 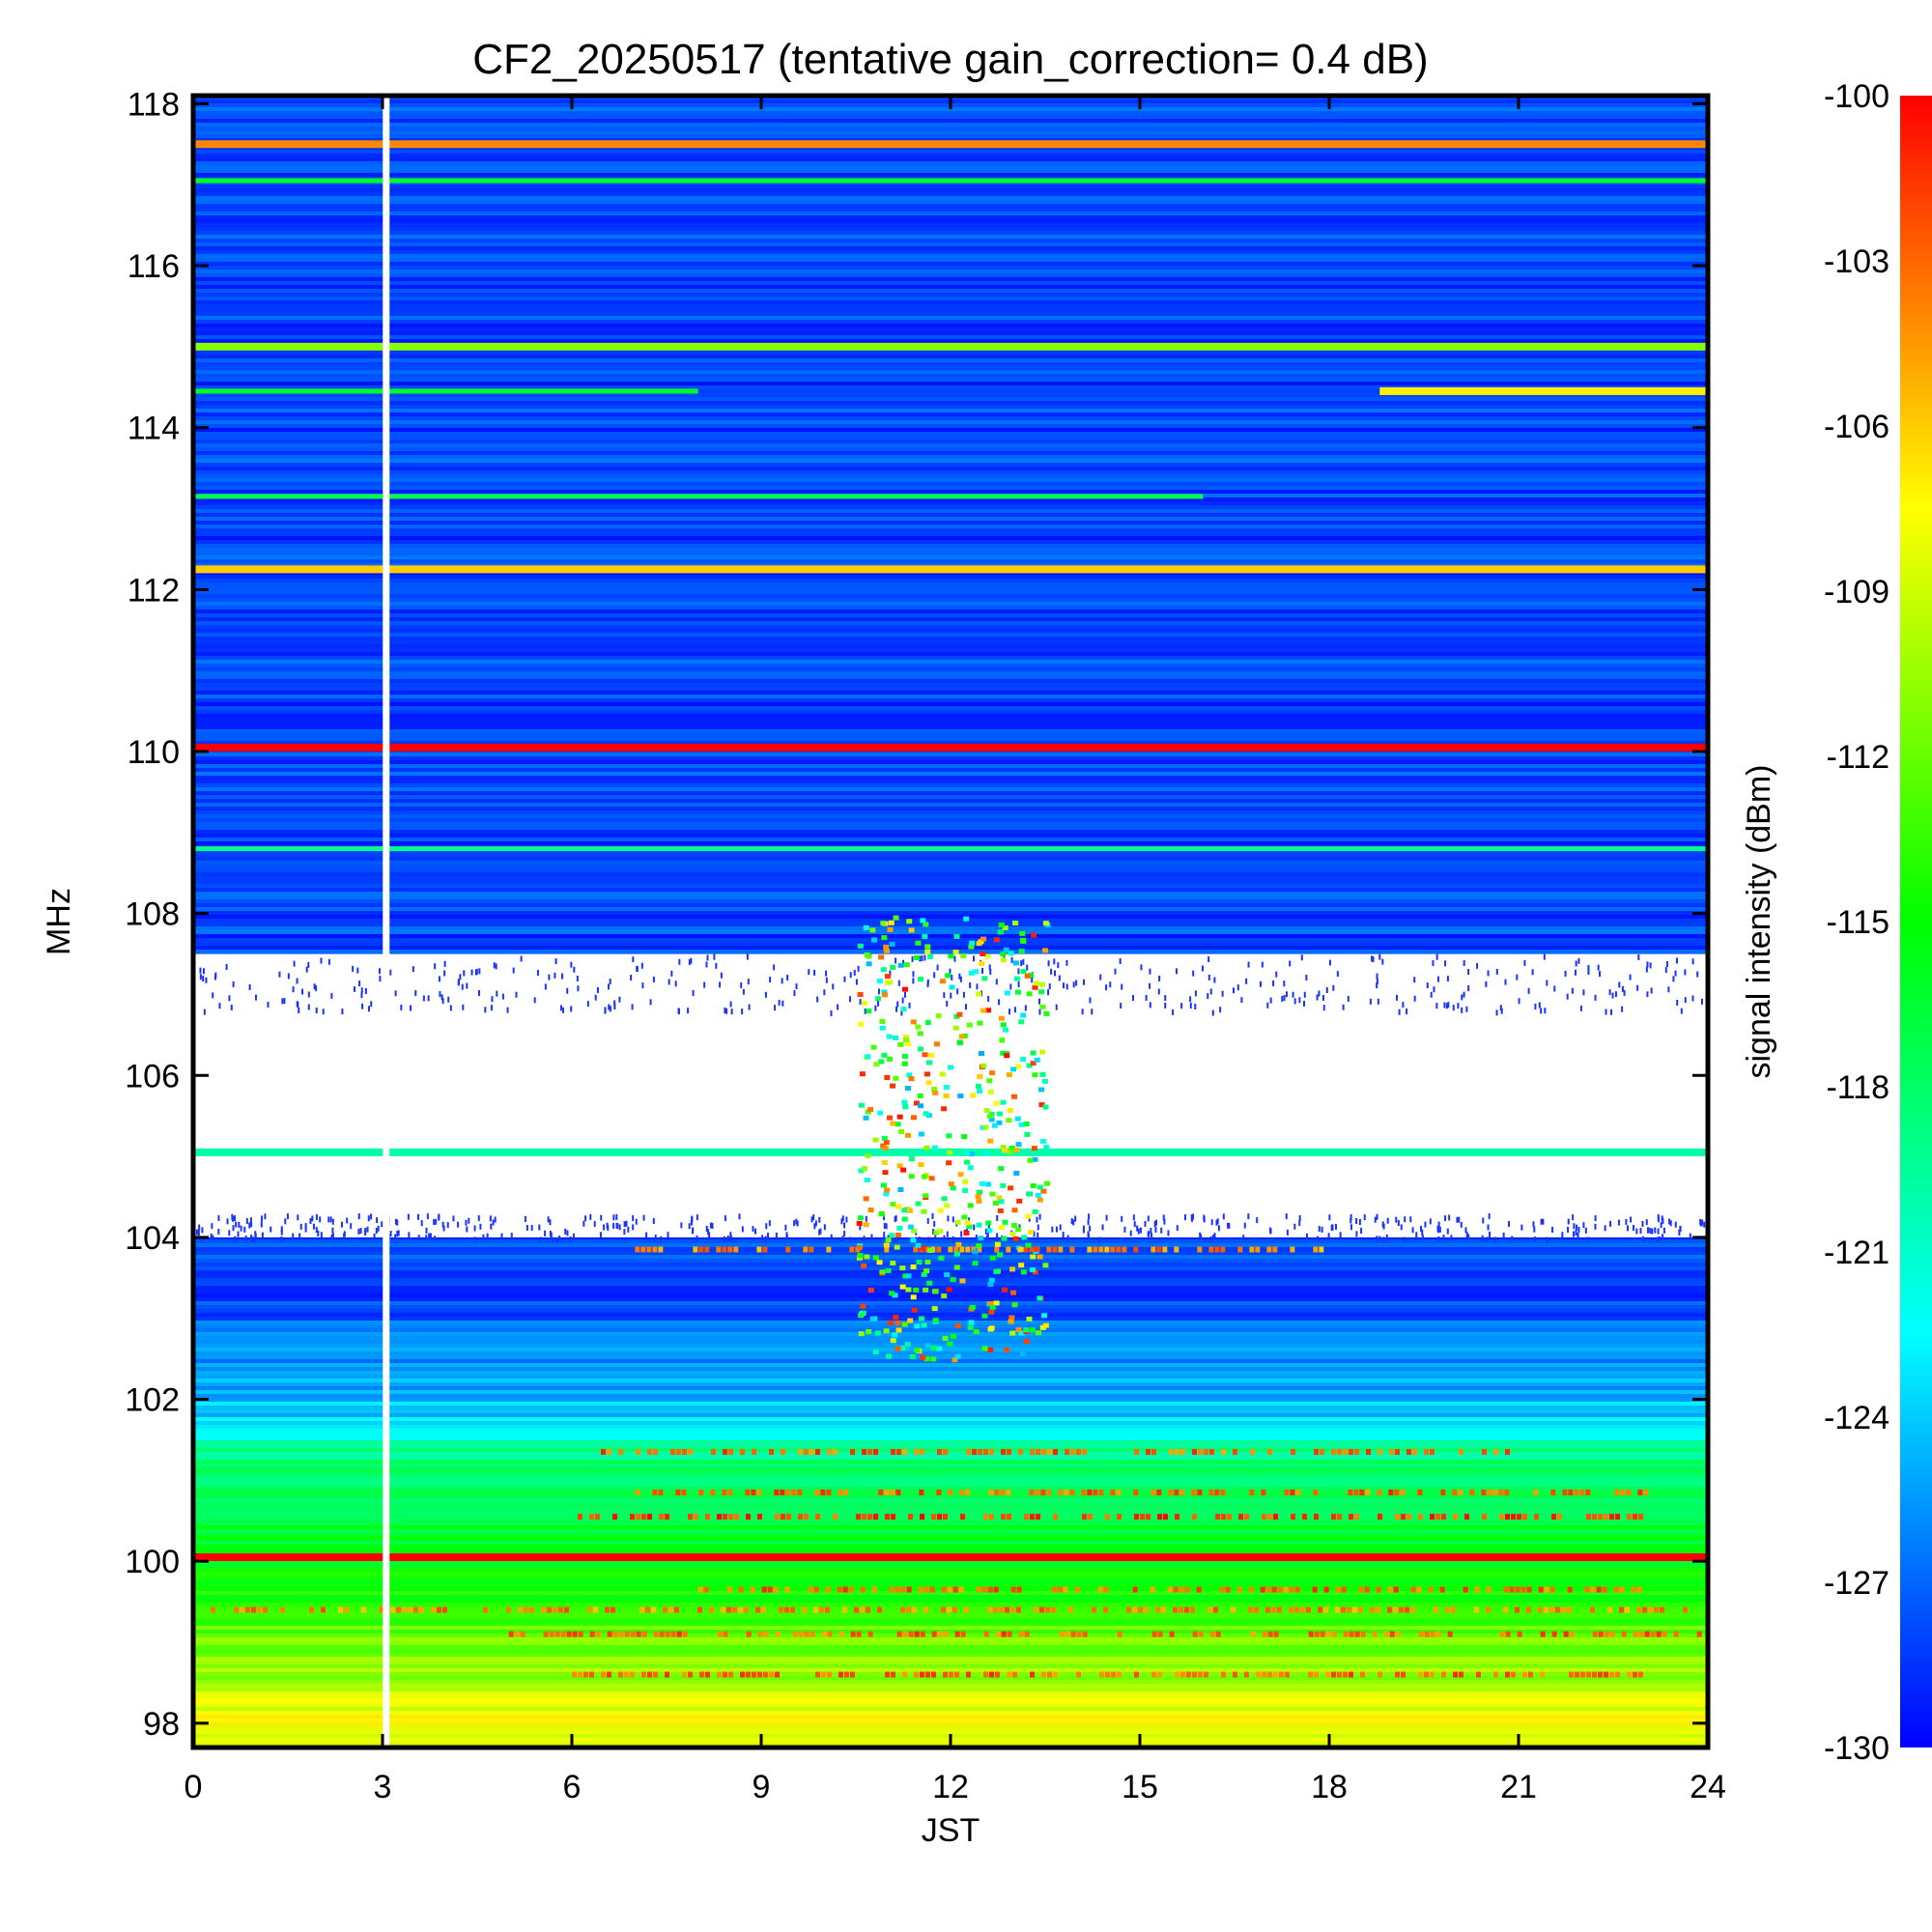 What do you see at coordinates (698, 497) in the screenshot?
I see `signal-band` at bounding box center [698, 497].